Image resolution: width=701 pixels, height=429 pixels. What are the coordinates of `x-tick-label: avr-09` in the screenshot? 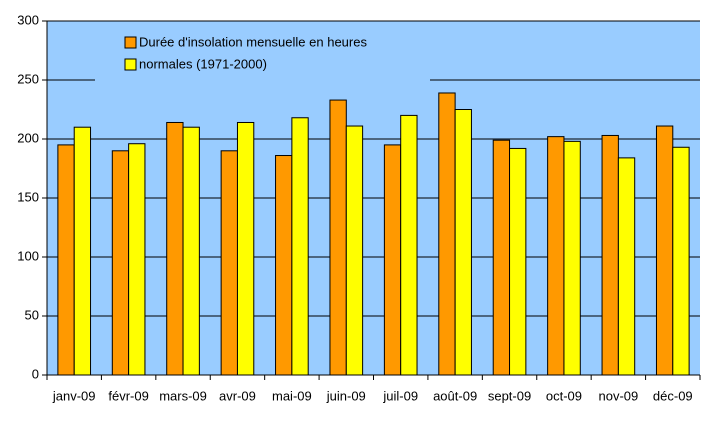 It's located at (237, 395).